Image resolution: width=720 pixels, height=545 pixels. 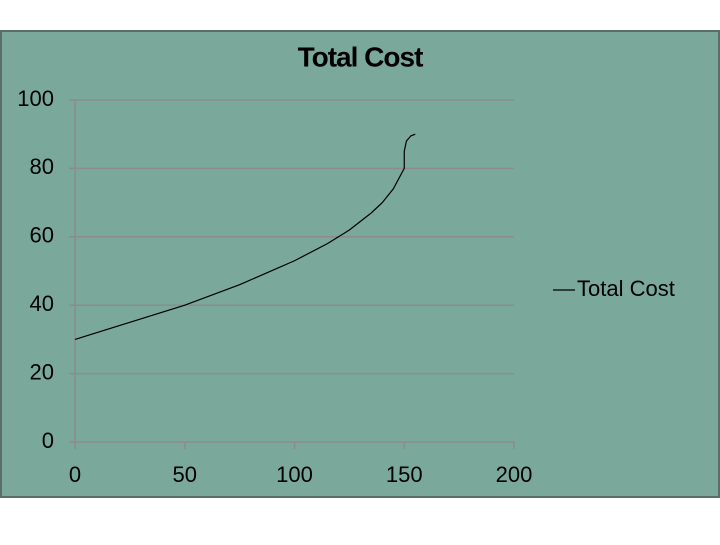 I want to click on legend-label: Total Cost, so click(x=626, y=288).